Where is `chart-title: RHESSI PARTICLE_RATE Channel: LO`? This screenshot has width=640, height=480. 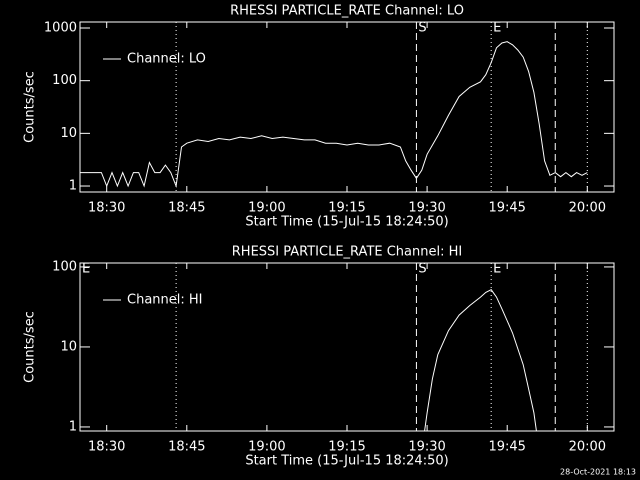
chart-title: RHESSI PARTICLE_RATE Channel: LO is located at coordinates (347, 11).